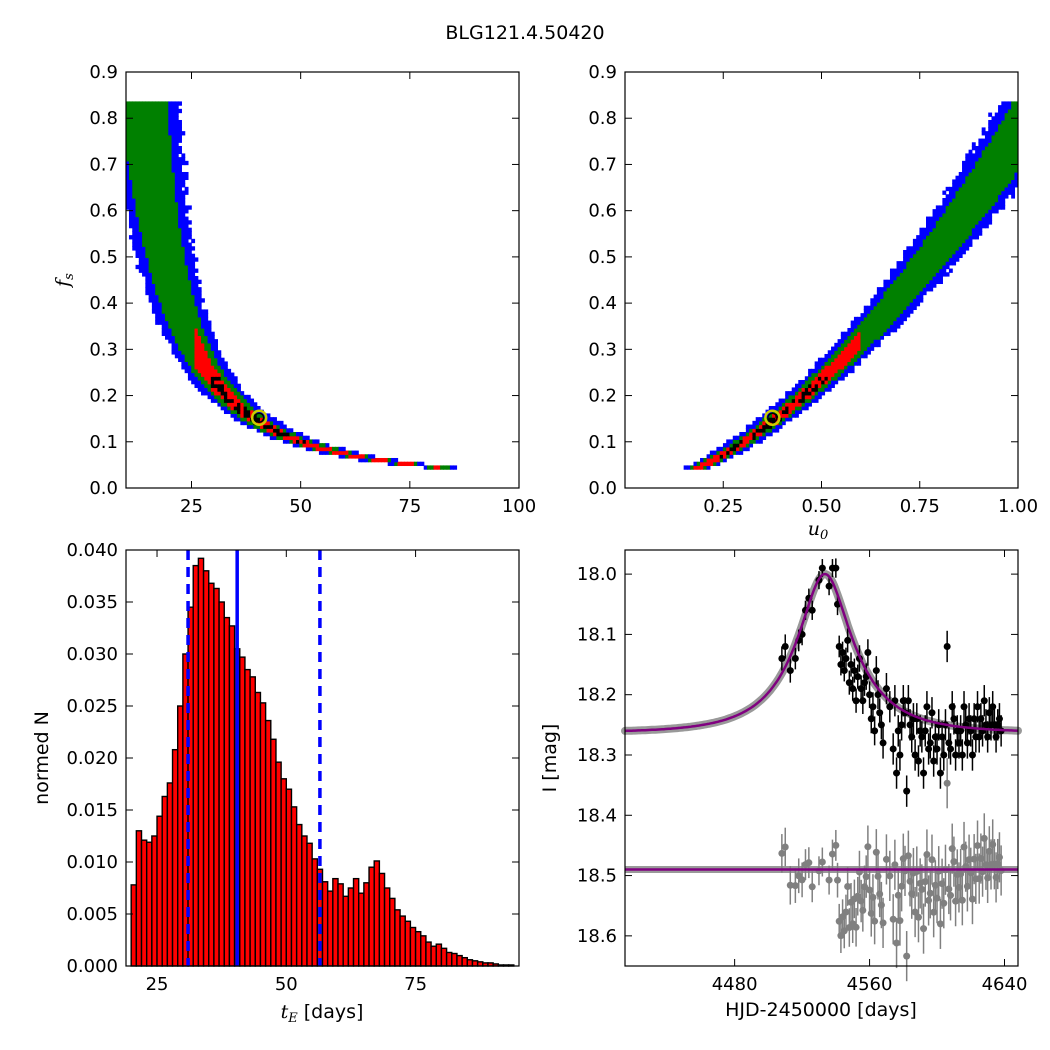  I want to click on top-right-xtick-label: 0.25, so click(723, 506).